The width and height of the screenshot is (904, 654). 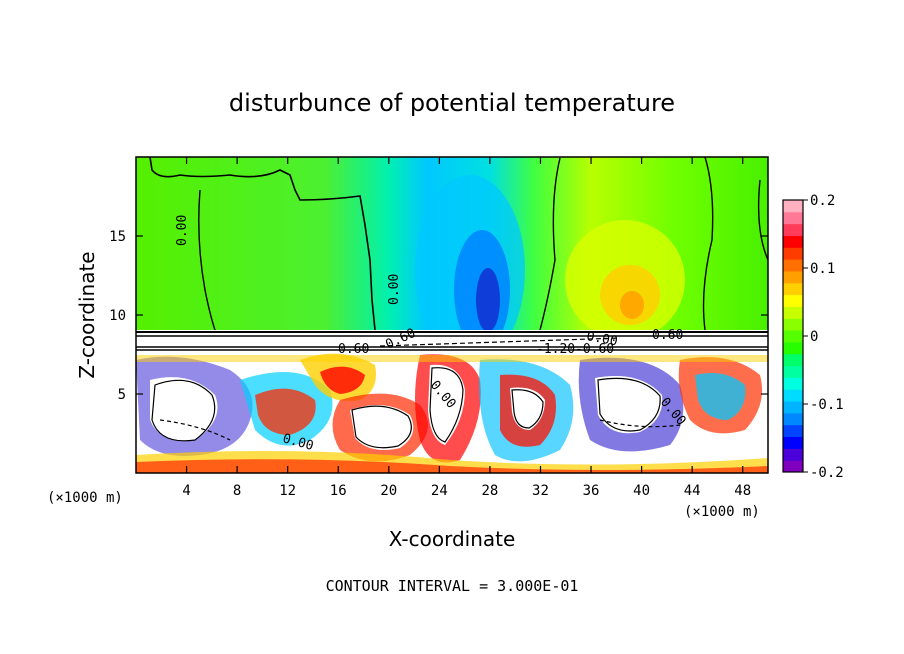 What do you see at coordinates (237, 491) in the screenshot?
I see `x-tick-label: 8` at bounding box center [237, 491].